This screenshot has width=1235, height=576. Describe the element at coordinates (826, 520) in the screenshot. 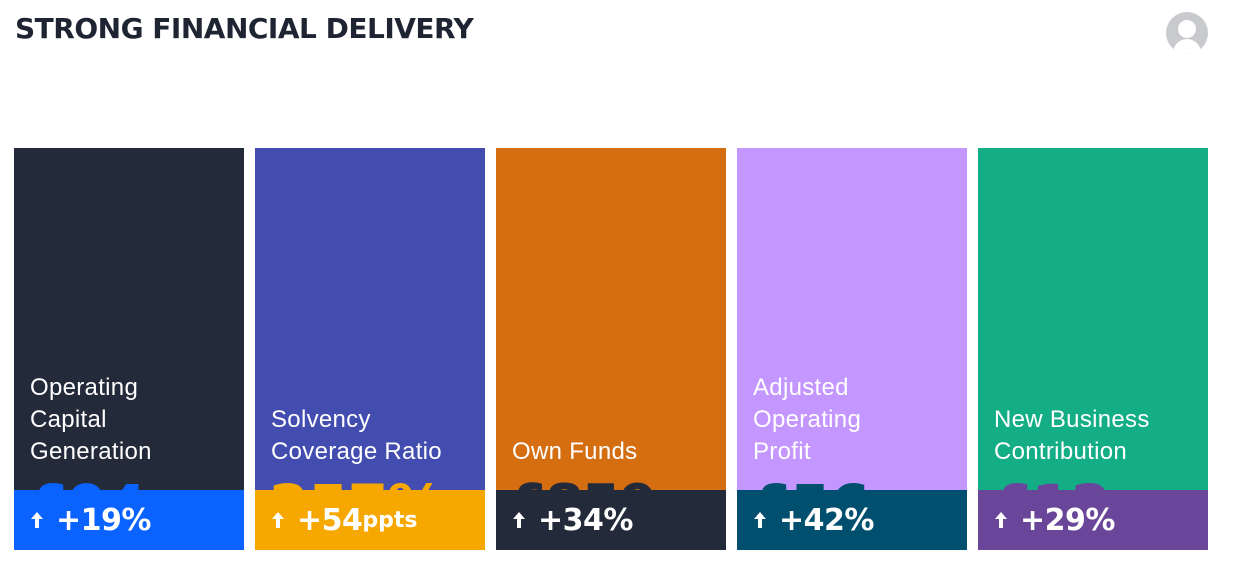

I see `kpi-change-value: +42%` at that location.